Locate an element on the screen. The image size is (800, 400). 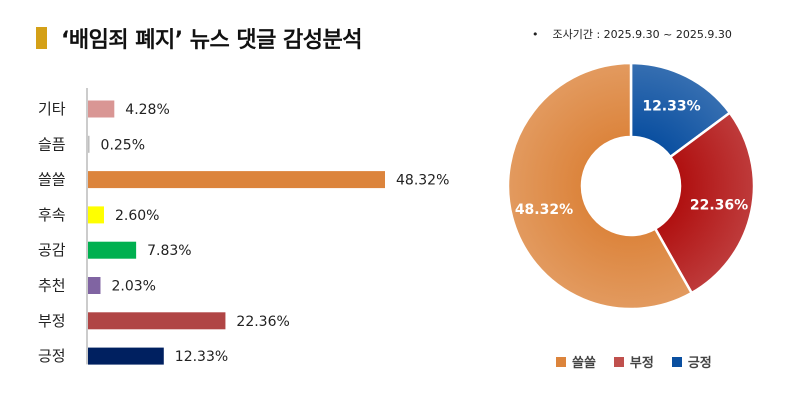
bar-category-label: 추천 is located at coordinates (52, 286).